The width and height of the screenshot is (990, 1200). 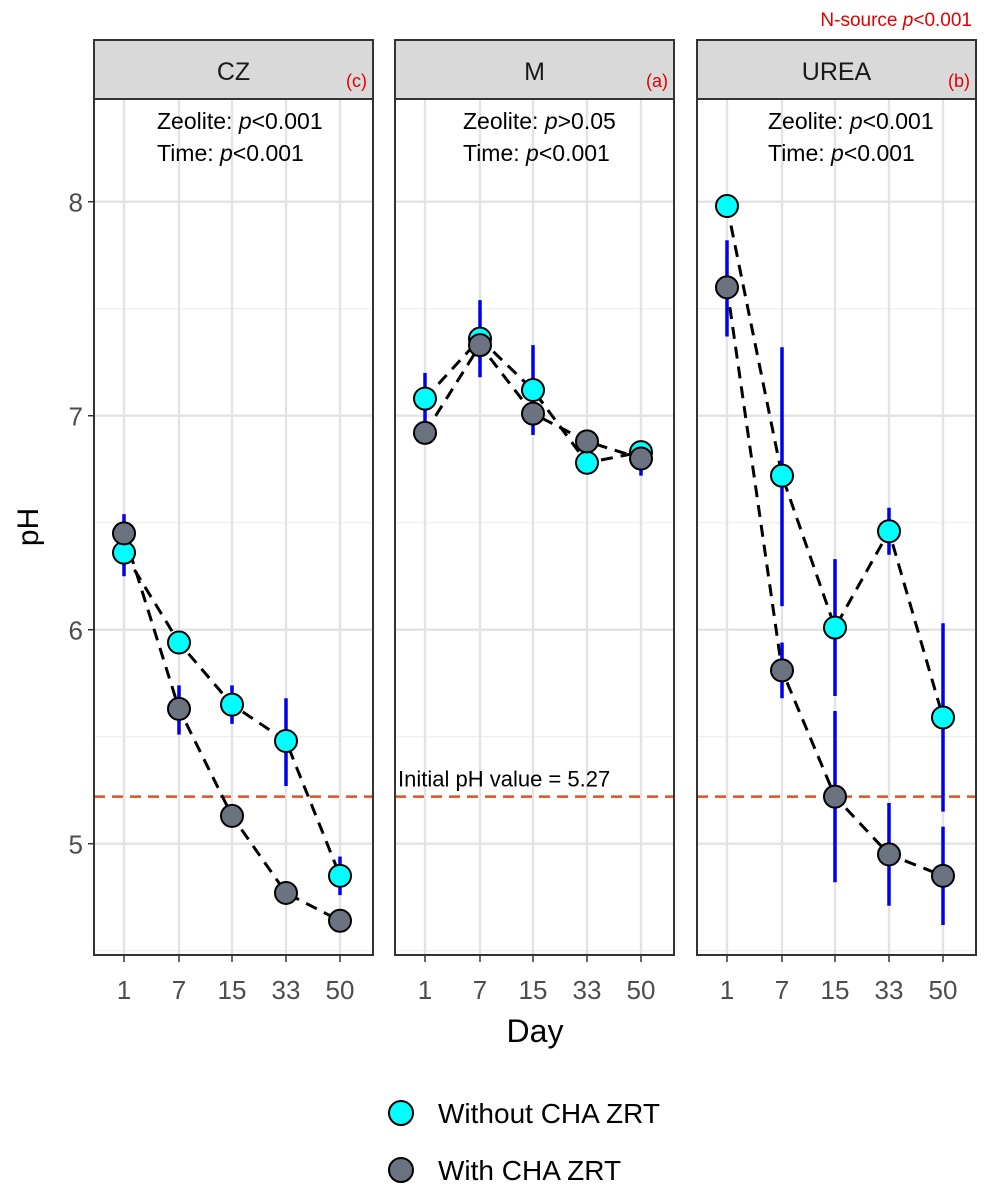 I want to click on legend-label-without: Without CHA ZRT, so click(x=549, y=1113).